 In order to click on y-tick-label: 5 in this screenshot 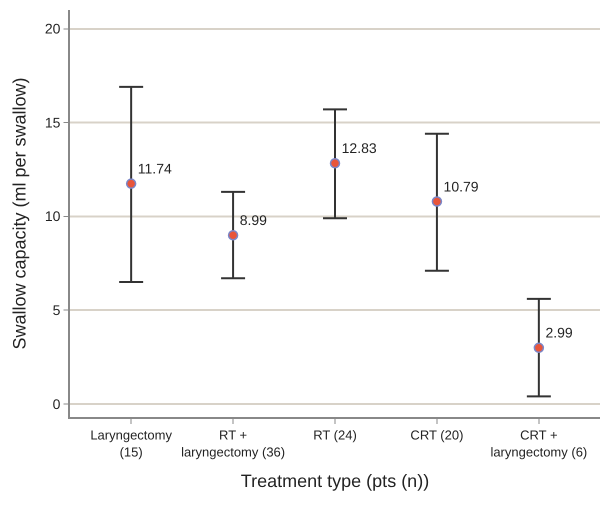, I will do `click(56, 310)`.